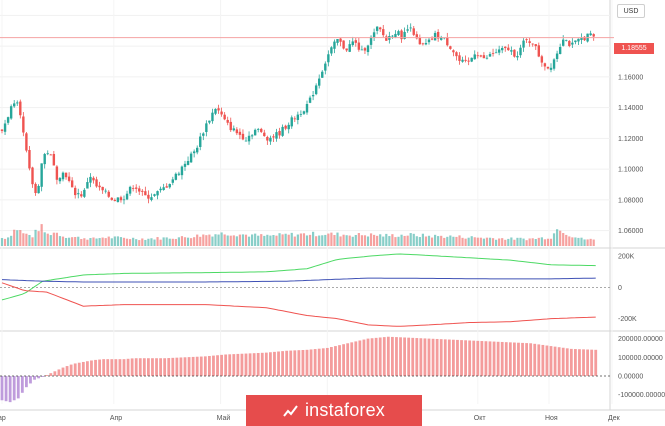 The width and height of the screenshot is (665, 426). I want to click on watermark: instaforex, so click(334, 410).